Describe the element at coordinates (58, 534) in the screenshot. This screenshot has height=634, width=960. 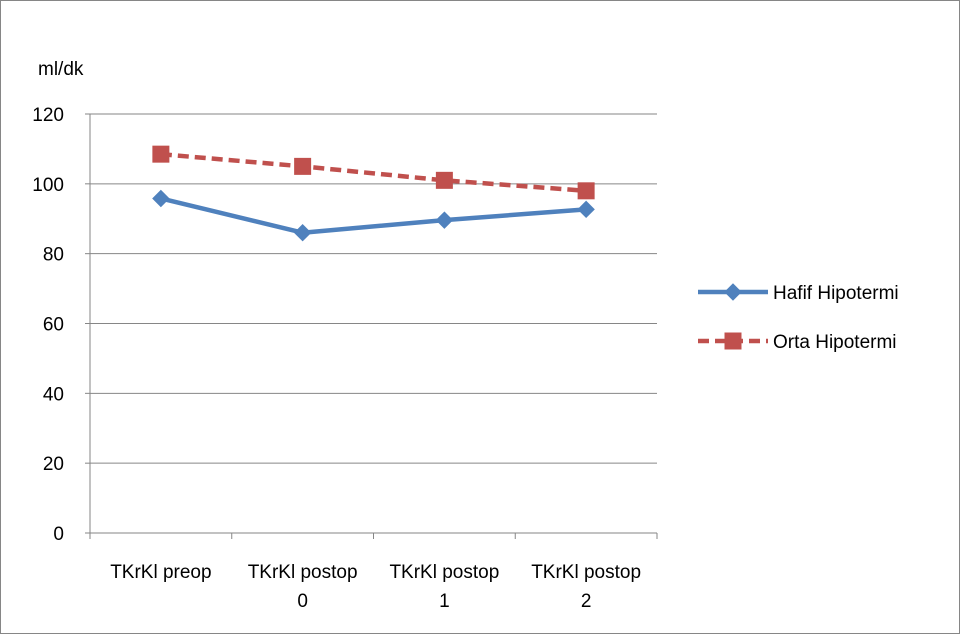
I see `y-tick-label: 0` at that location.